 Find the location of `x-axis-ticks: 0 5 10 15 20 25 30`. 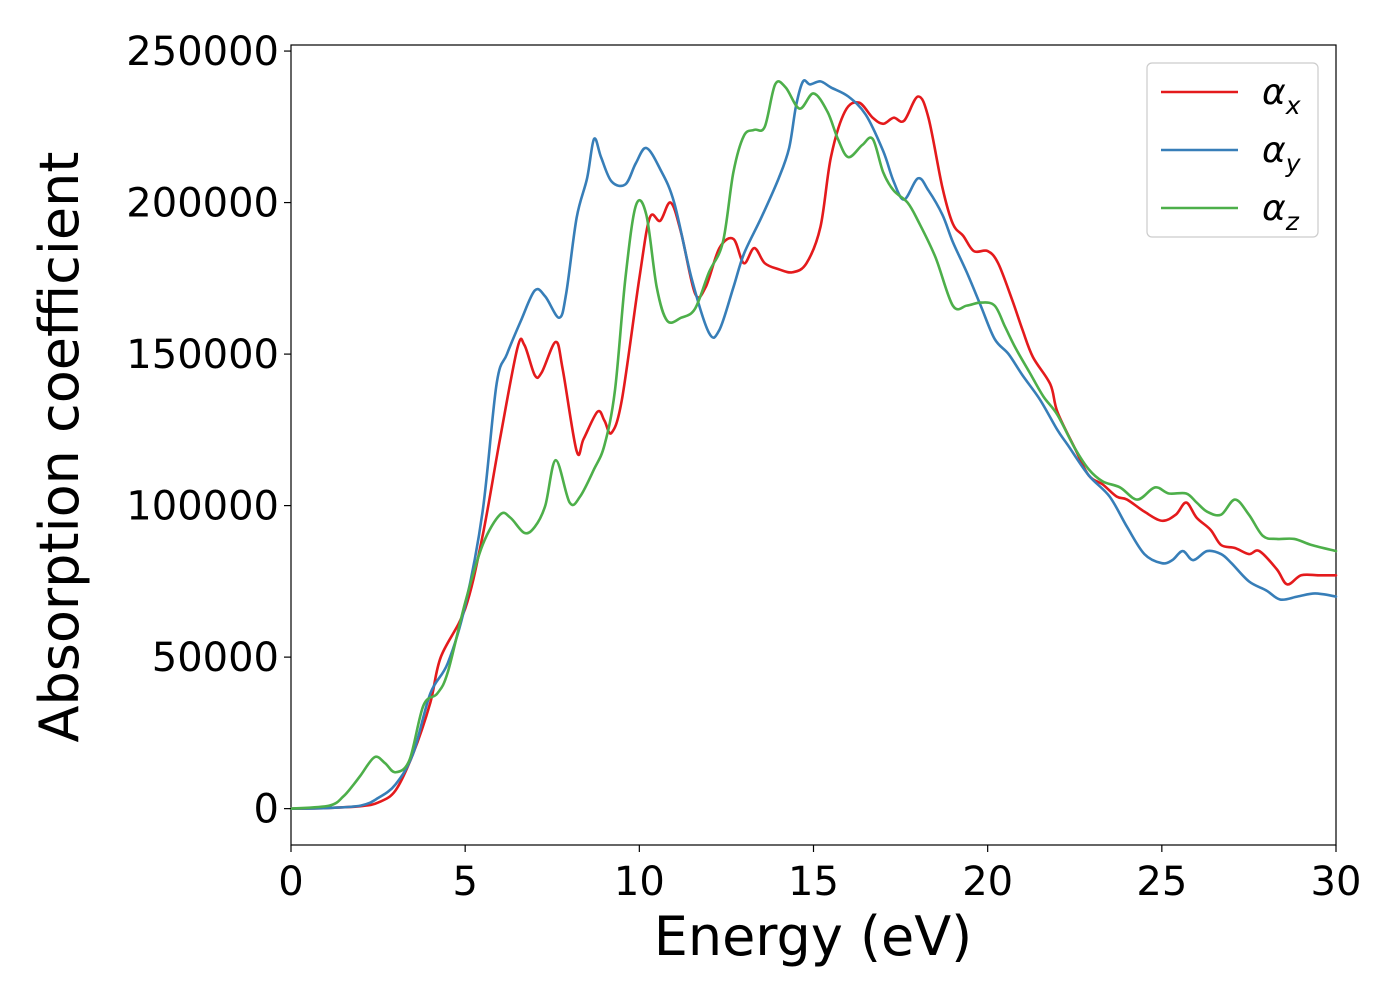

x-axis-ticks: 0 5 10 15 20 25 30 is located at coordinates (819, 875).